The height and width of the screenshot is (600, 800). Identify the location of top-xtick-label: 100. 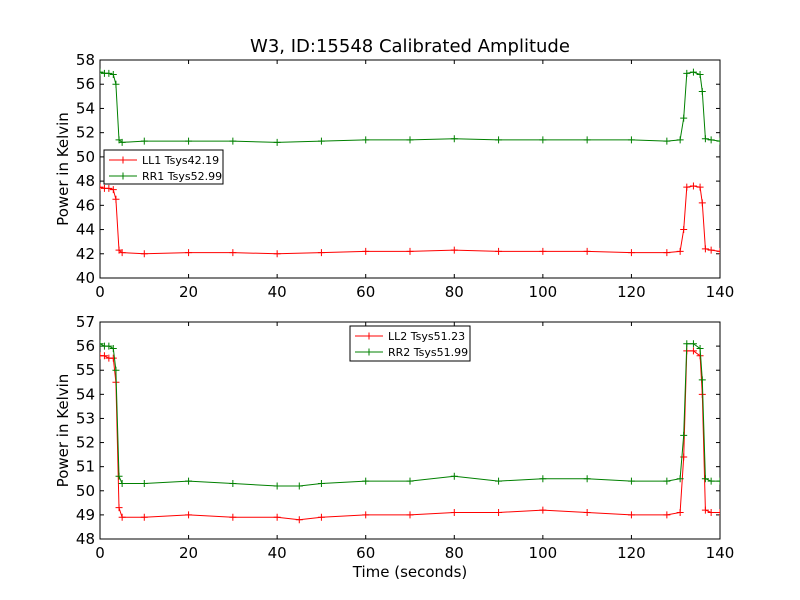
(543, 292).